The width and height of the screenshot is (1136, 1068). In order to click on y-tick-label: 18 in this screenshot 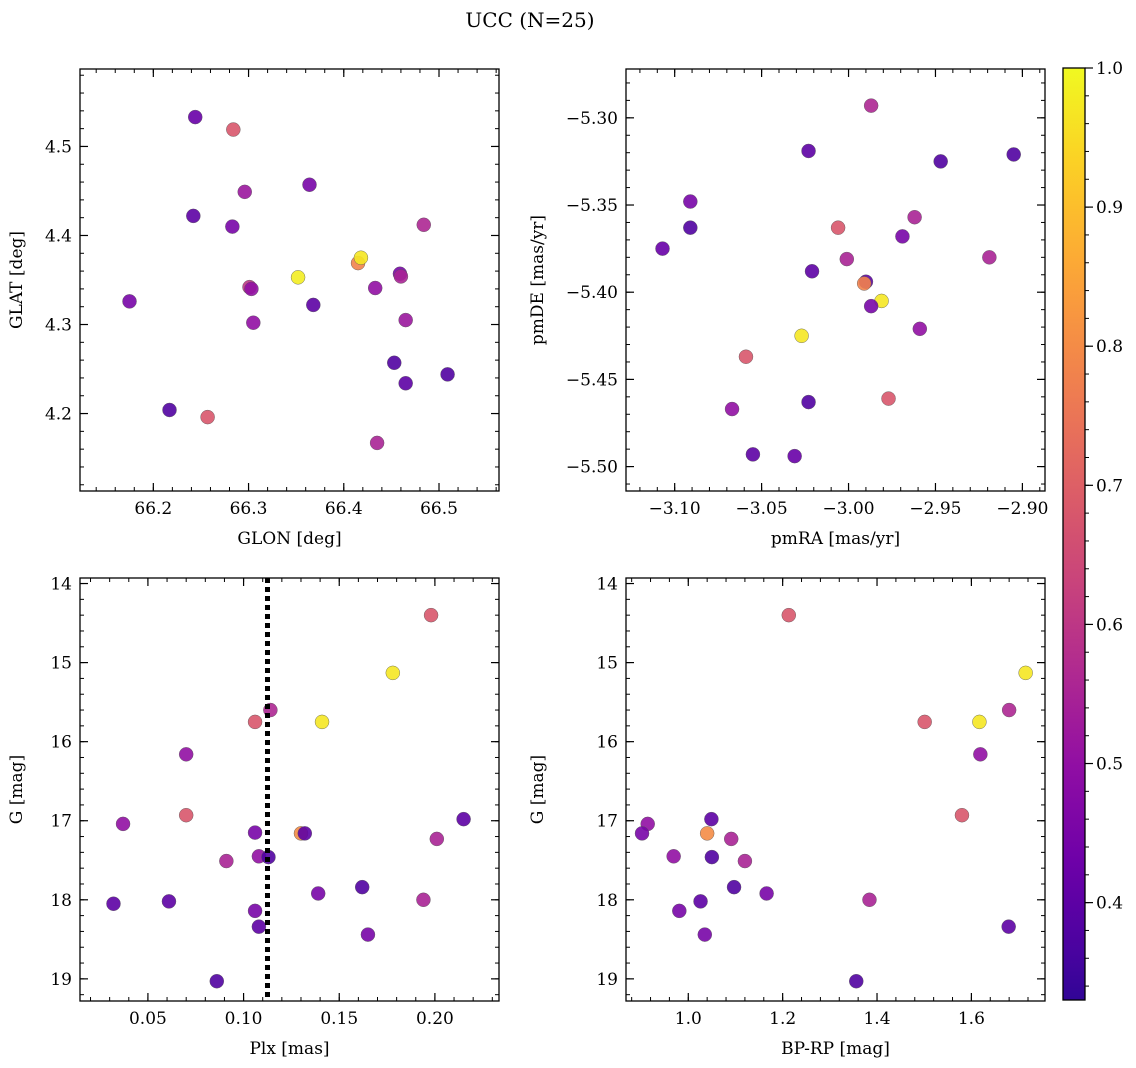, I will do `click(61, 901)`.